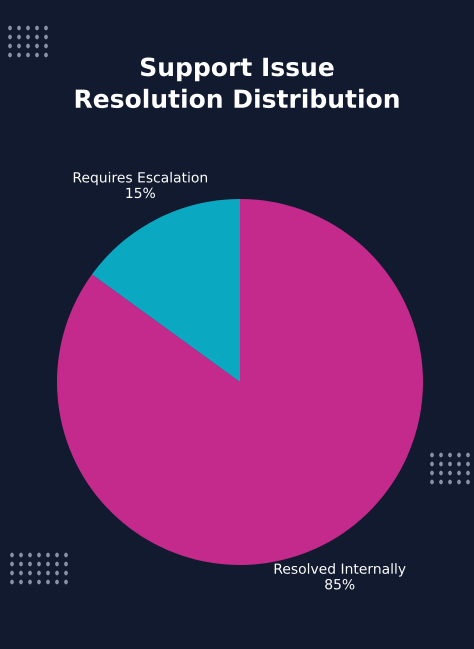  I want to click on slice-label: Requires Escalation, so click(141, 179).